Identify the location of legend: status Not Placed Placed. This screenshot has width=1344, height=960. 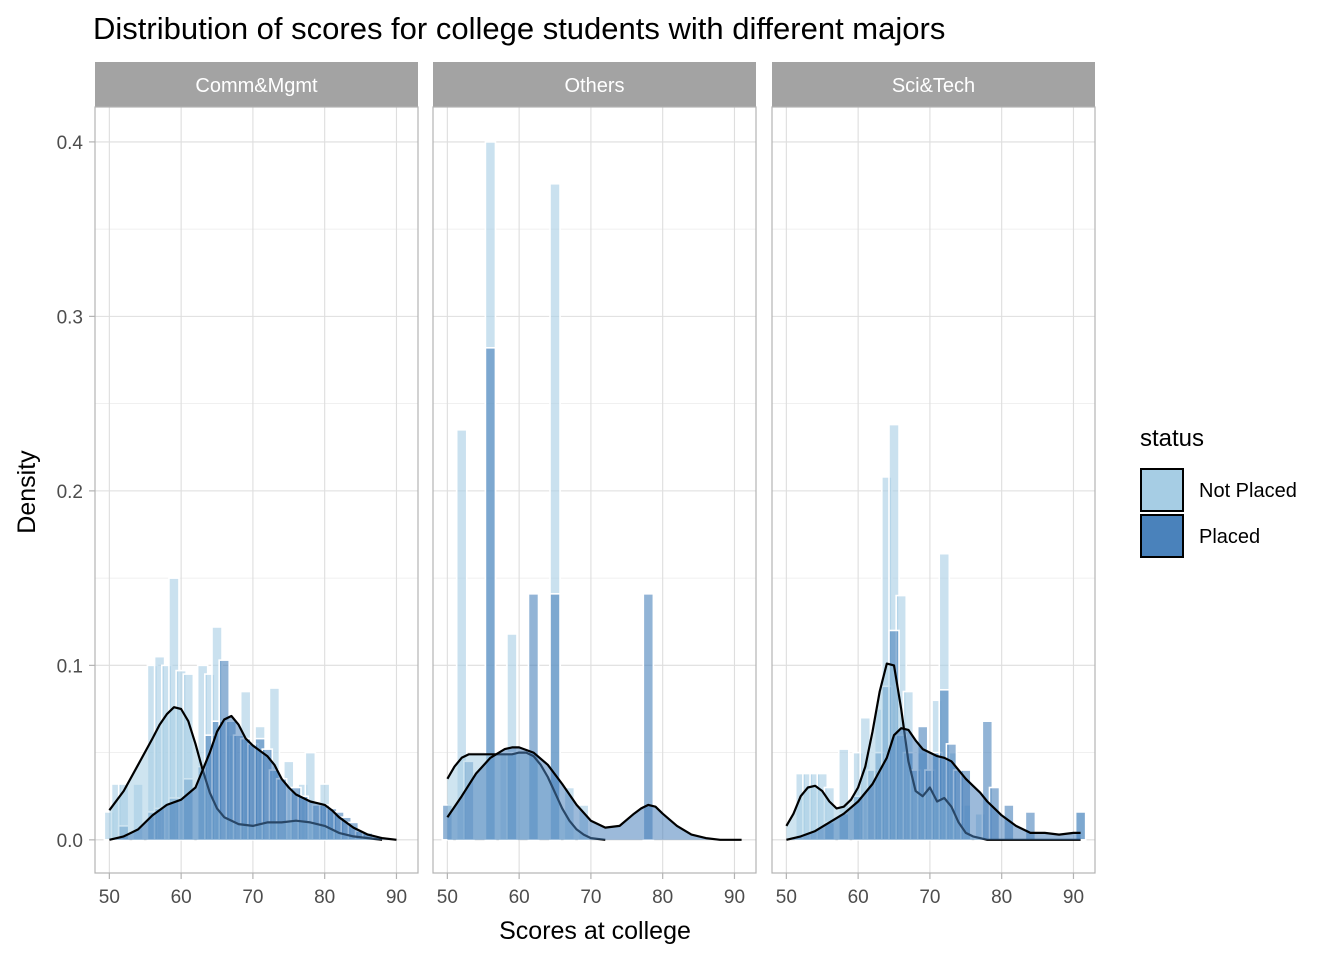
(1218, 491).